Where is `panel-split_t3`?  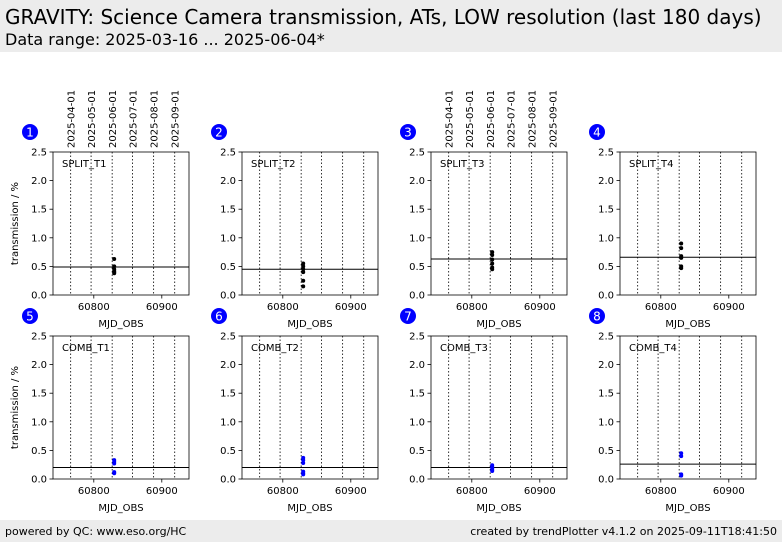 panel-split_t3 is located at coordinates (484, 211).